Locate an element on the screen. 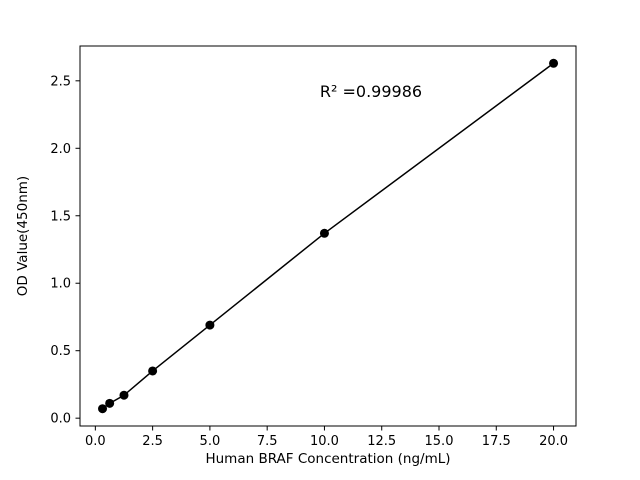 This screenshot has width=640, height=480. x-tick-label: 17.5 is located at coordinates (496, 441).